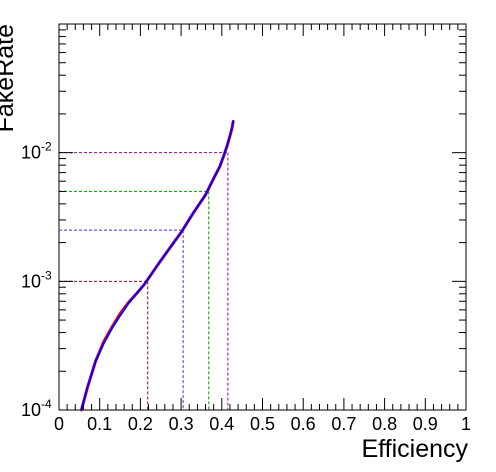  I want to click on y-tick-labels: 10-410-310-2, so click(36, 280).